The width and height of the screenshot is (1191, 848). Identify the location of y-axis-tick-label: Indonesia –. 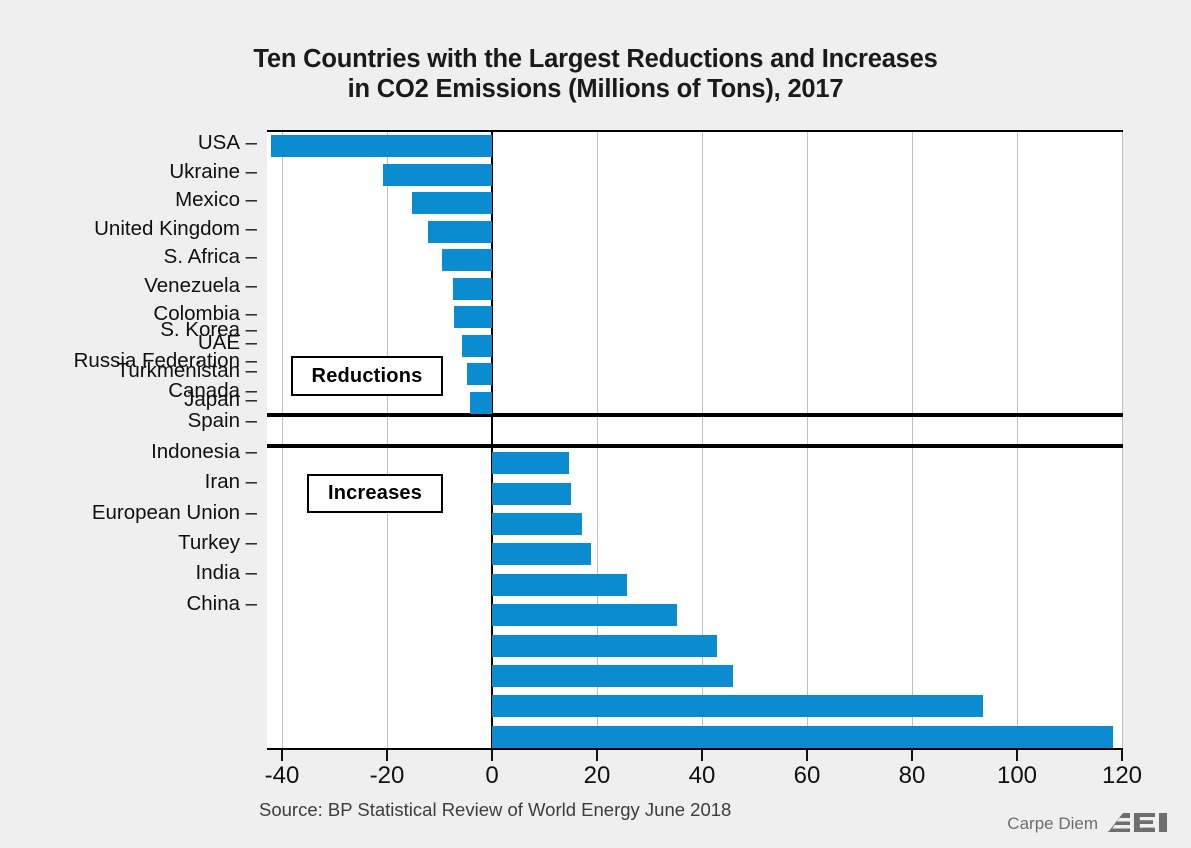
(204, 451).